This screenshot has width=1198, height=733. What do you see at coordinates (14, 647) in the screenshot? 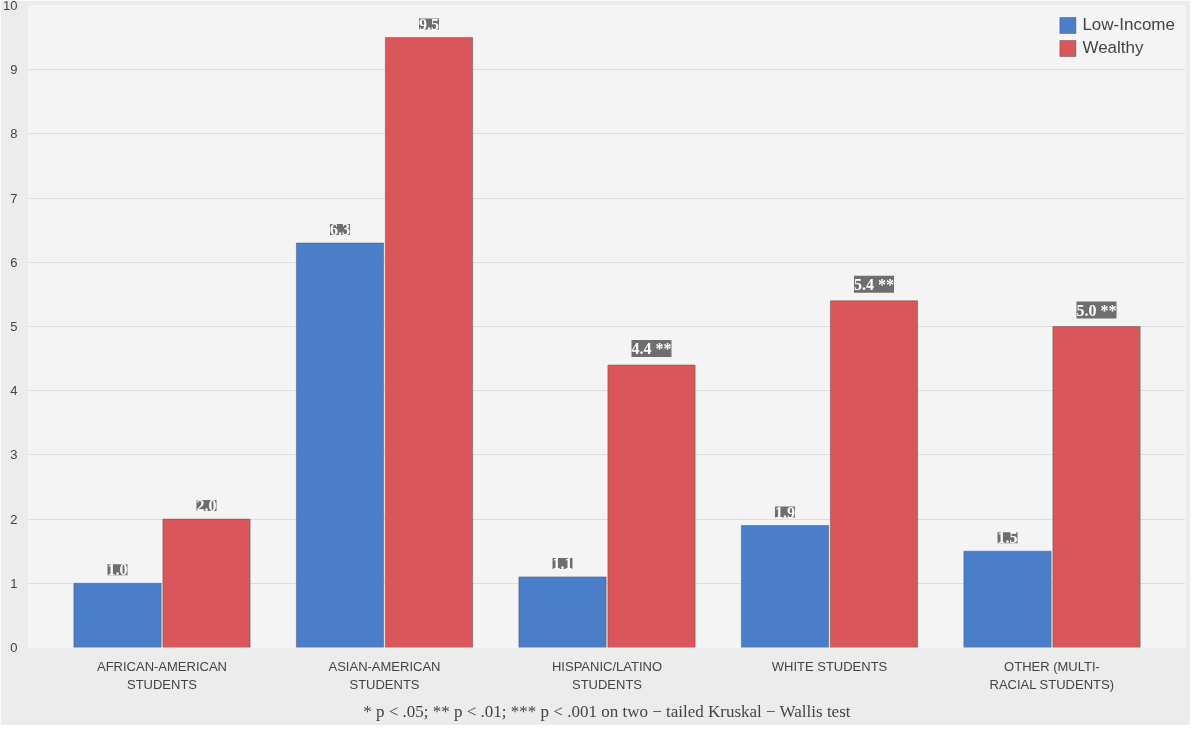
I see `y-tick-label: 0` at bounding box center [14, 647].